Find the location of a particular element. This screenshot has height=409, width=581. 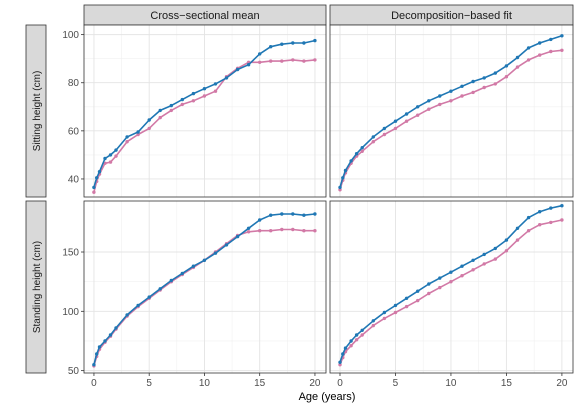

y-tick-label: 100 is located at coordinates (70, 35).